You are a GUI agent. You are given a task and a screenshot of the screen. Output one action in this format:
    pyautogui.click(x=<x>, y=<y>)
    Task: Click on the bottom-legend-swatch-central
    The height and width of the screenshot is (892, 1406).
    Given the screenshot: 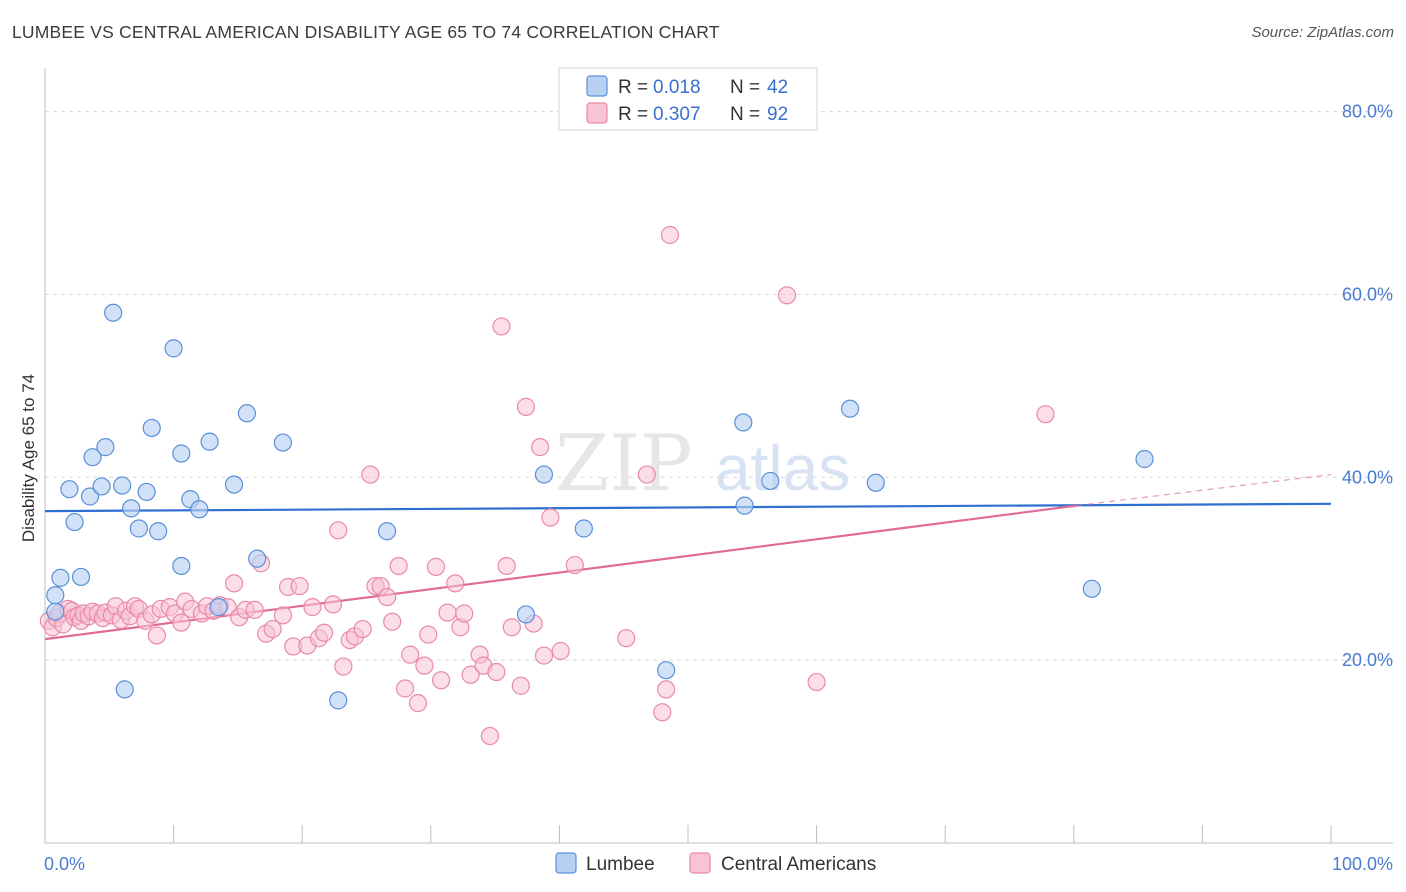 What is the action you would take?
    pyautogui.click(x=700, y=863)
    